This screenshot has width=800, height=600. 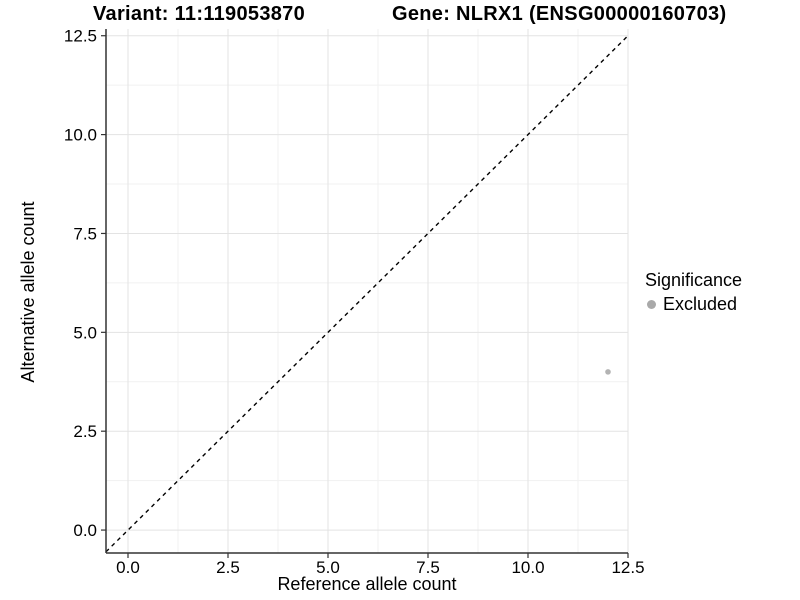 What do you see at coordinates (693, 292) in the screenshot?
I see `legend: Significance Excluded` at bounding box center [693, 292].